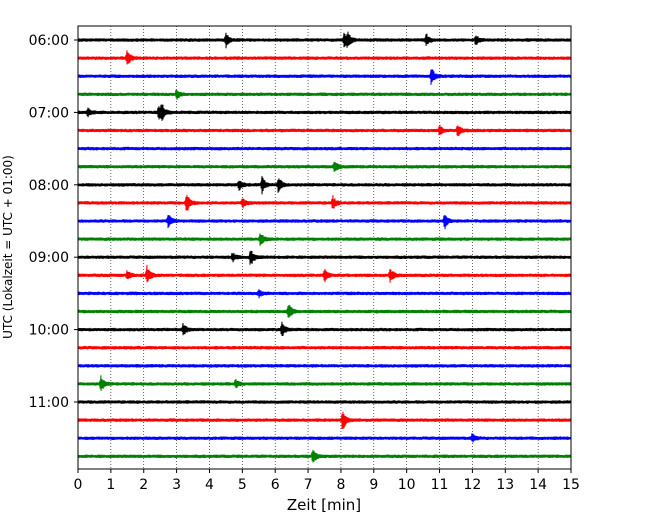  Describe the element at coordinates (110, 485) in the screenshot. I see `x-tick-label: 1` at that location.